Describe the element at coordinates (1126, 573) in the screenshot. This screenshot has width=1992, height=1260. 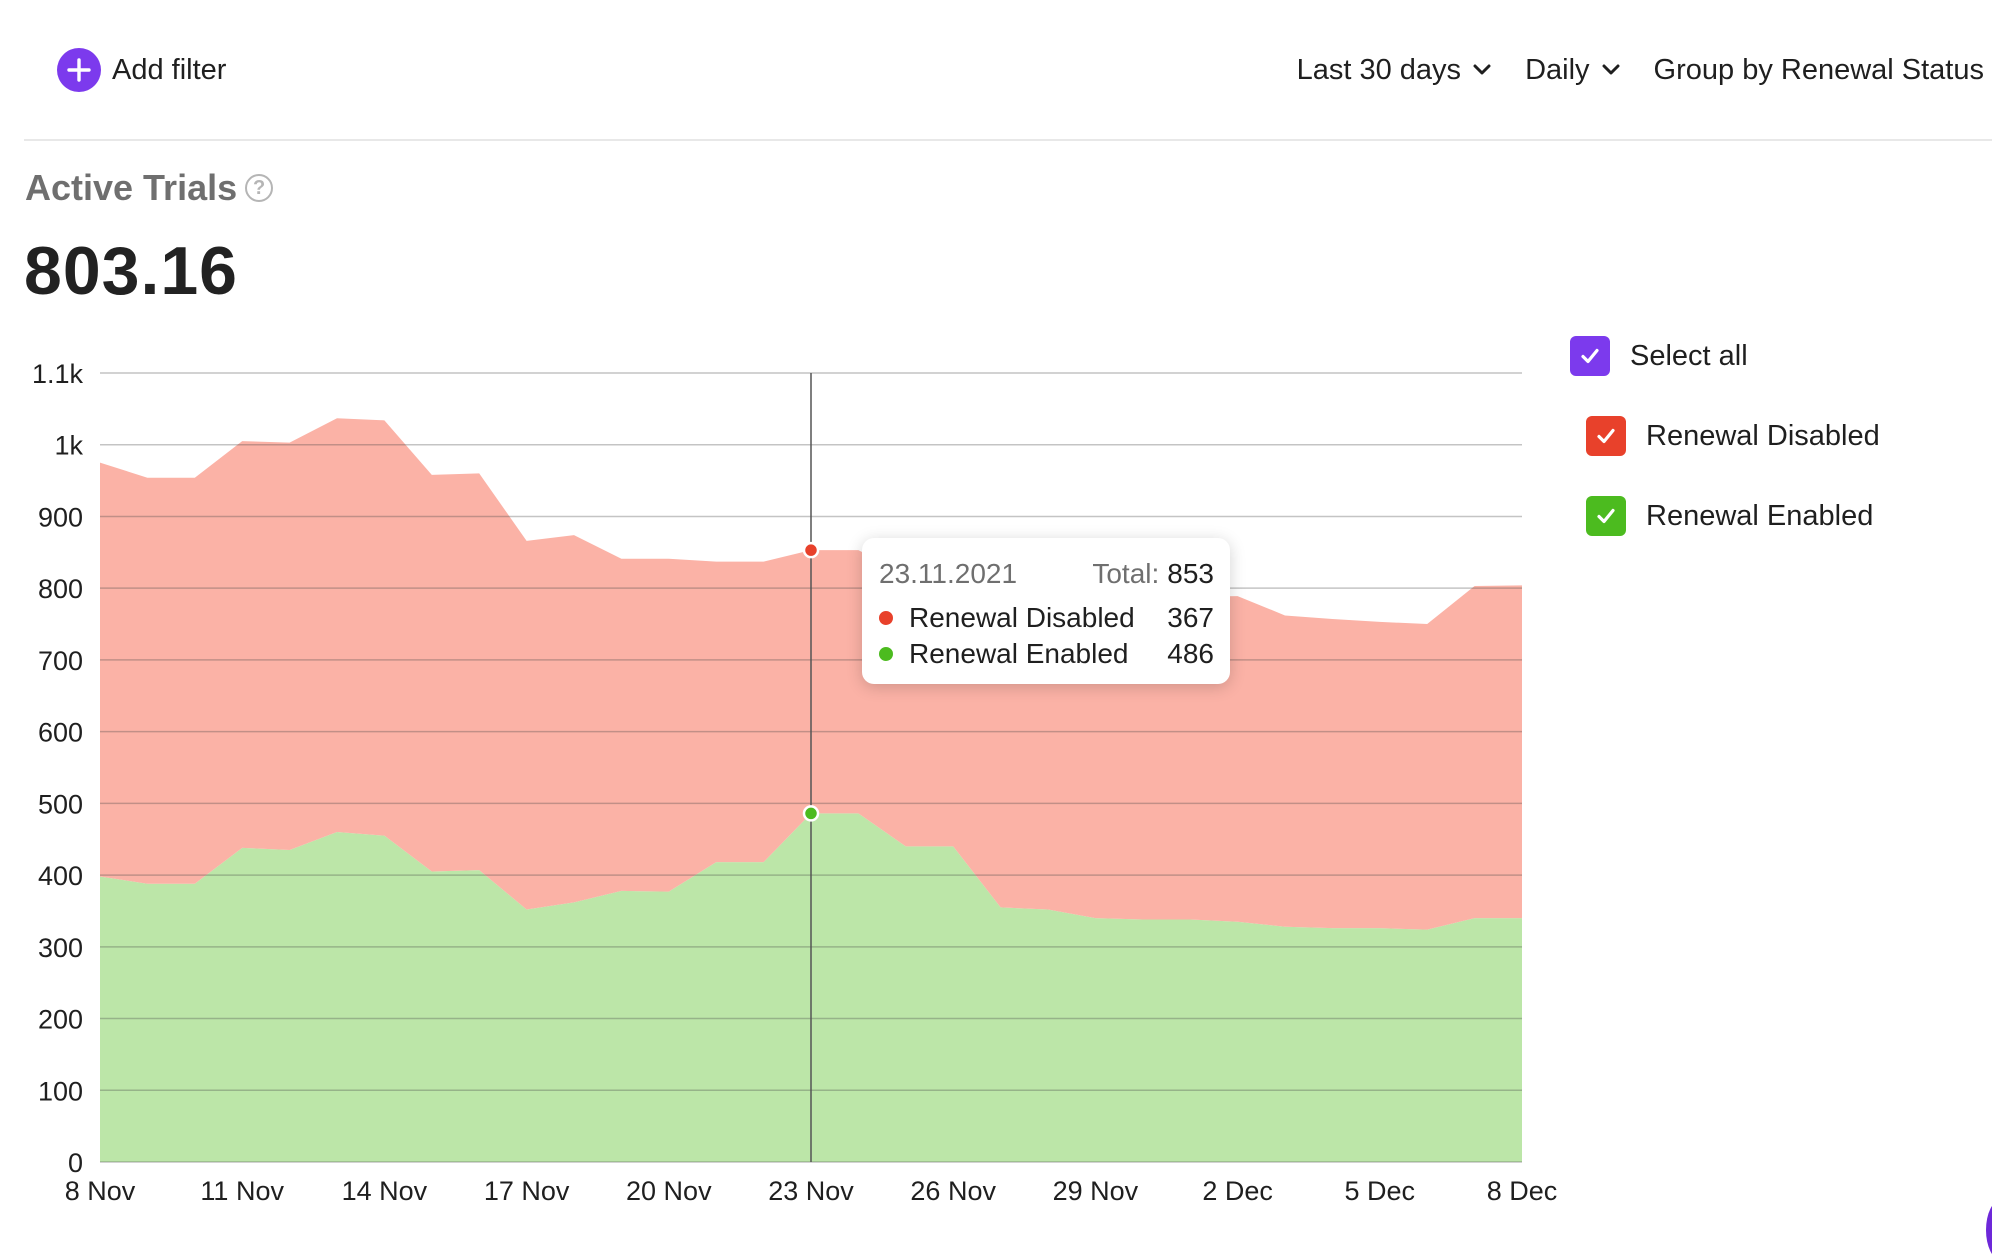
I see `tooltip-total-label: Total:` at that location.